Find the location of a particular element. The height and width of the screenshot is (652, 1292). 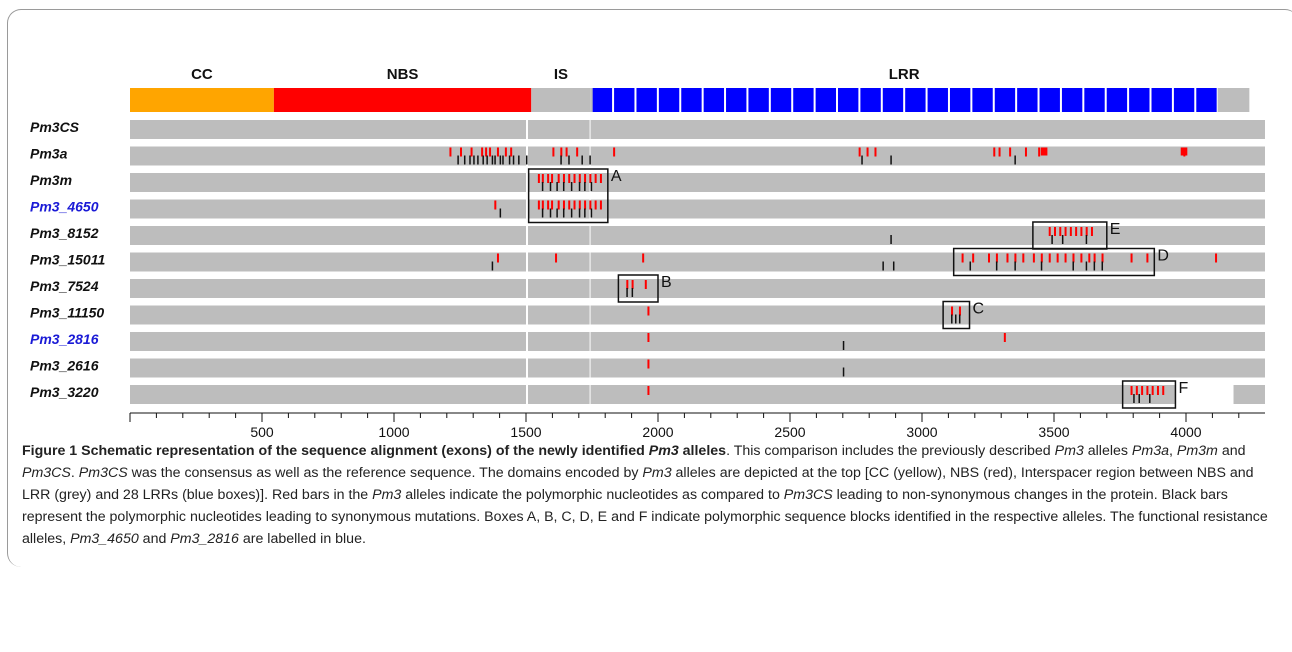

nonsyn-block is located at coordinates (1184, 151).